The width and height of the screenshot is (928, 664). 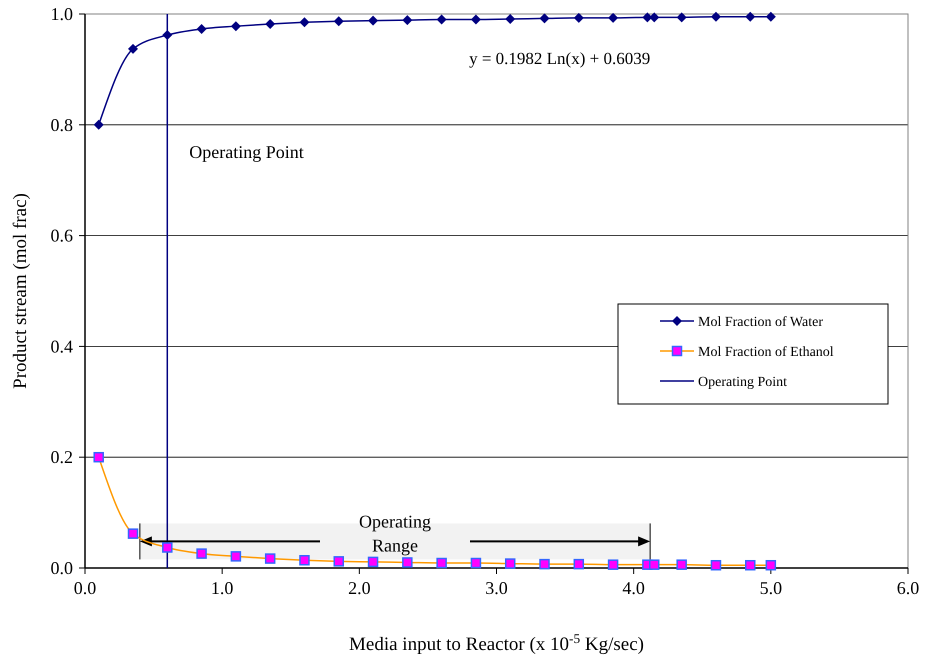 I want to click on y-tick-label: 0.4, so click(x=61, y=346).